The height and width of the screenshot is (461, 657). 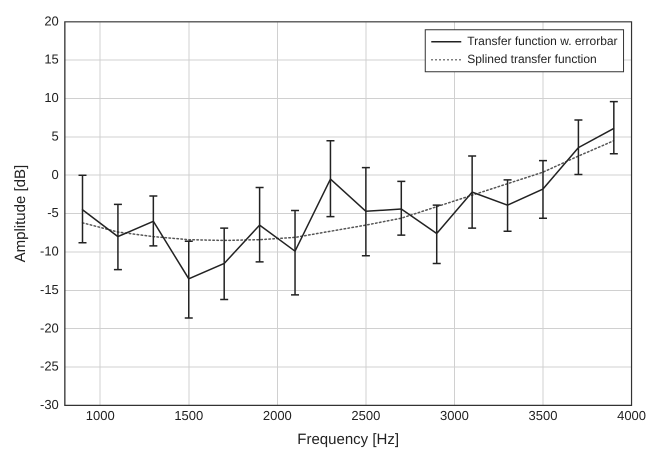 What do you see at coordinates (49, 328) in the screenshot?
I see `y-tick-label: -20` at bounding box center [49, 328].